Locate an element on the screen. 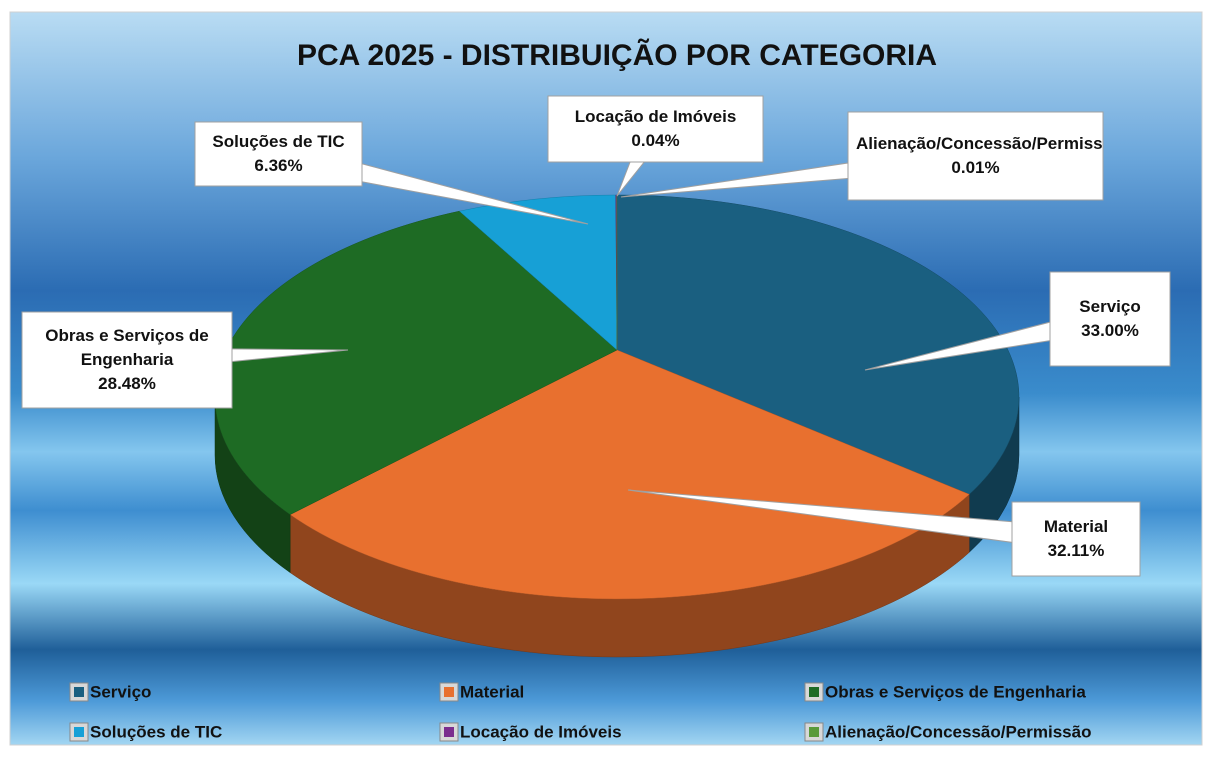 This screenshot has height=758, width=1212. slice is located at coordinates (538, 272).